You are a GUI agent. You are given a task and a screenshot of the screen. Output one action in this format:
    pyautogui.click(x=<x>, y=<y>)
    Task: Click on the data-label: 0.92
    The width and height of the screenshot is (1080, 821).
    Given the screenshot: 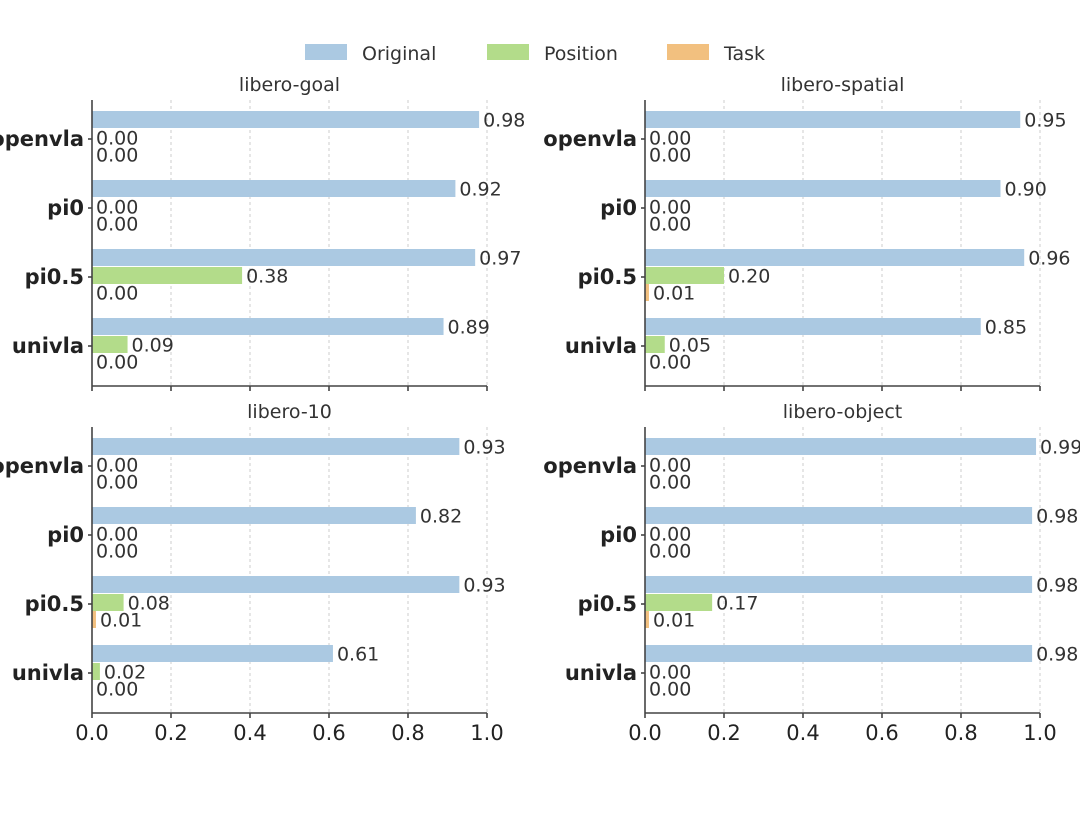 What is the action you would take?
    pyautogui.click(x=480, y=190)
    